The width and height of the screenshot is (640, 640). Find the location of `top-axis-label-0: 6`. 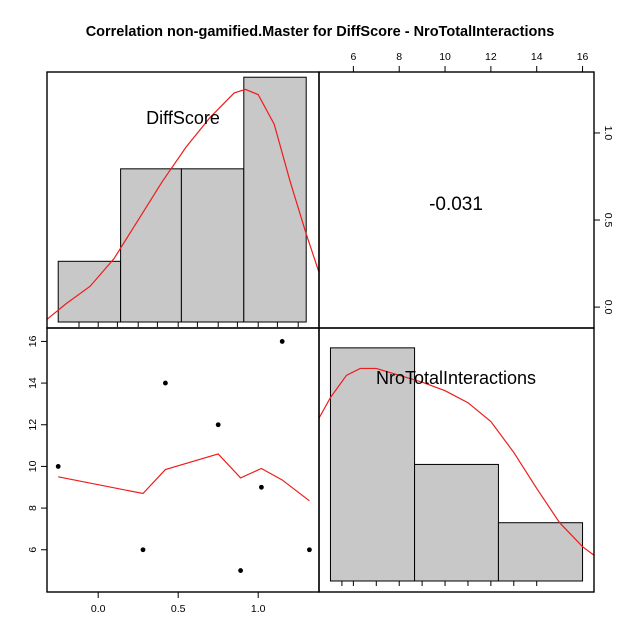

top-axis-label-0: 6 is located at coordinates (353, 57).